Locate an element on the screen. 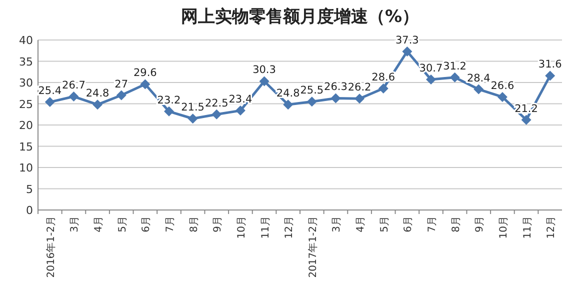 The image size is (572, 289). data-label: 30.3 is located at coordinates (264, 70).